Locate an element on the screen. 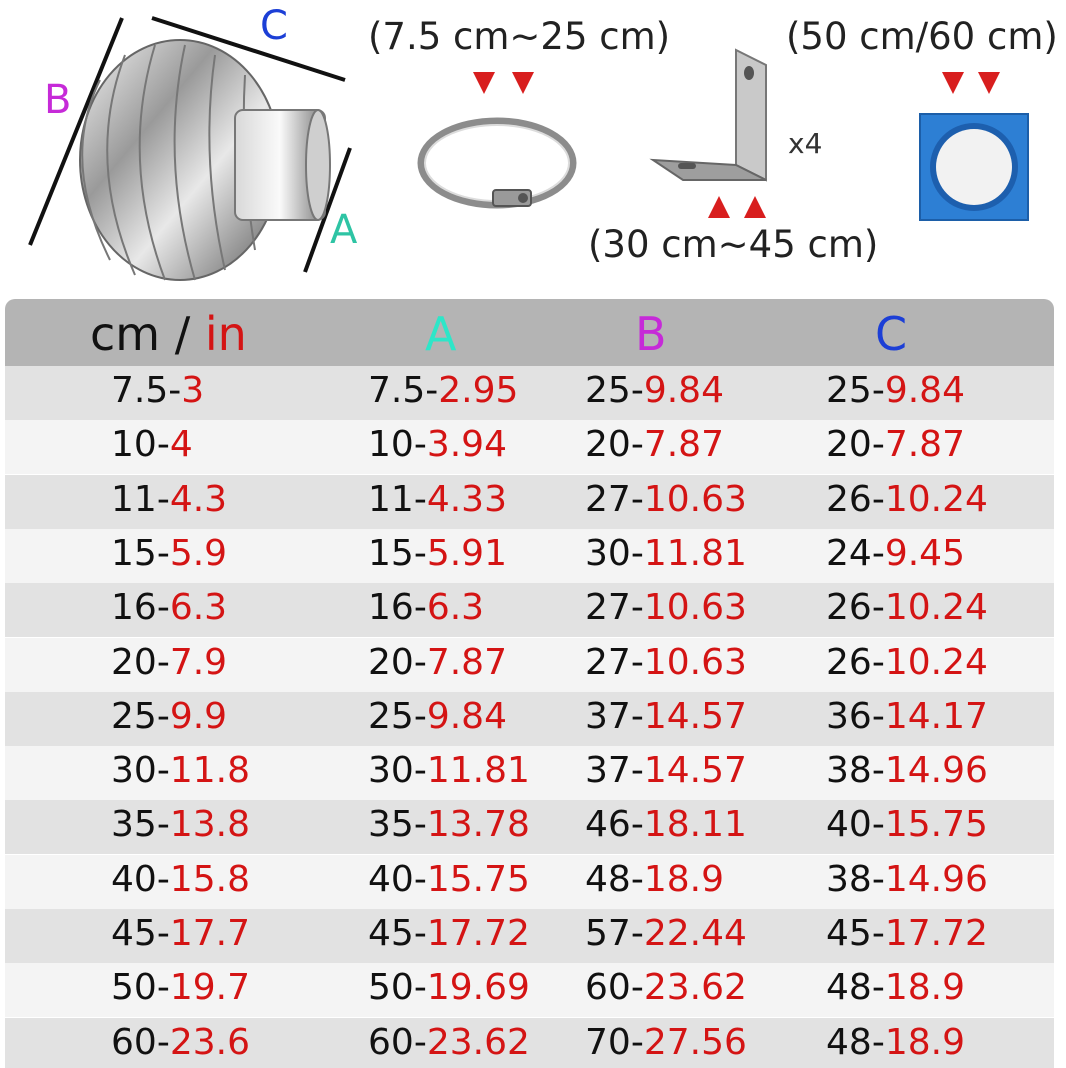 This screenshot has width=1066, height=1068. dimension-a-cell: 50-19.69 is located at coordinates (449, 988).